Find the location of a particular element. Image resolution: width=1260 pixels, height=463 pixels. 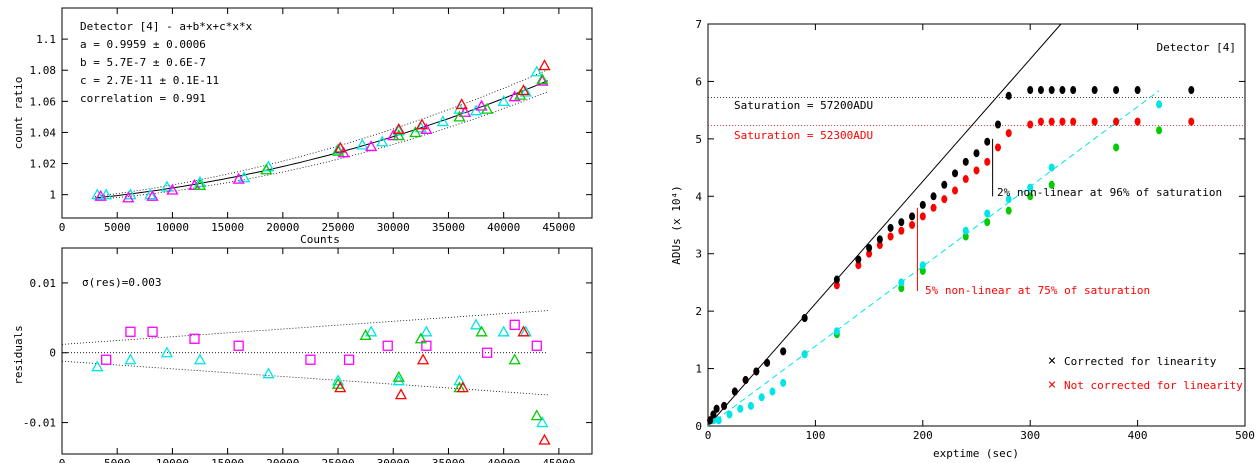

count-ratio-xtick-label: 35000 is located at coordinates (448, 227).